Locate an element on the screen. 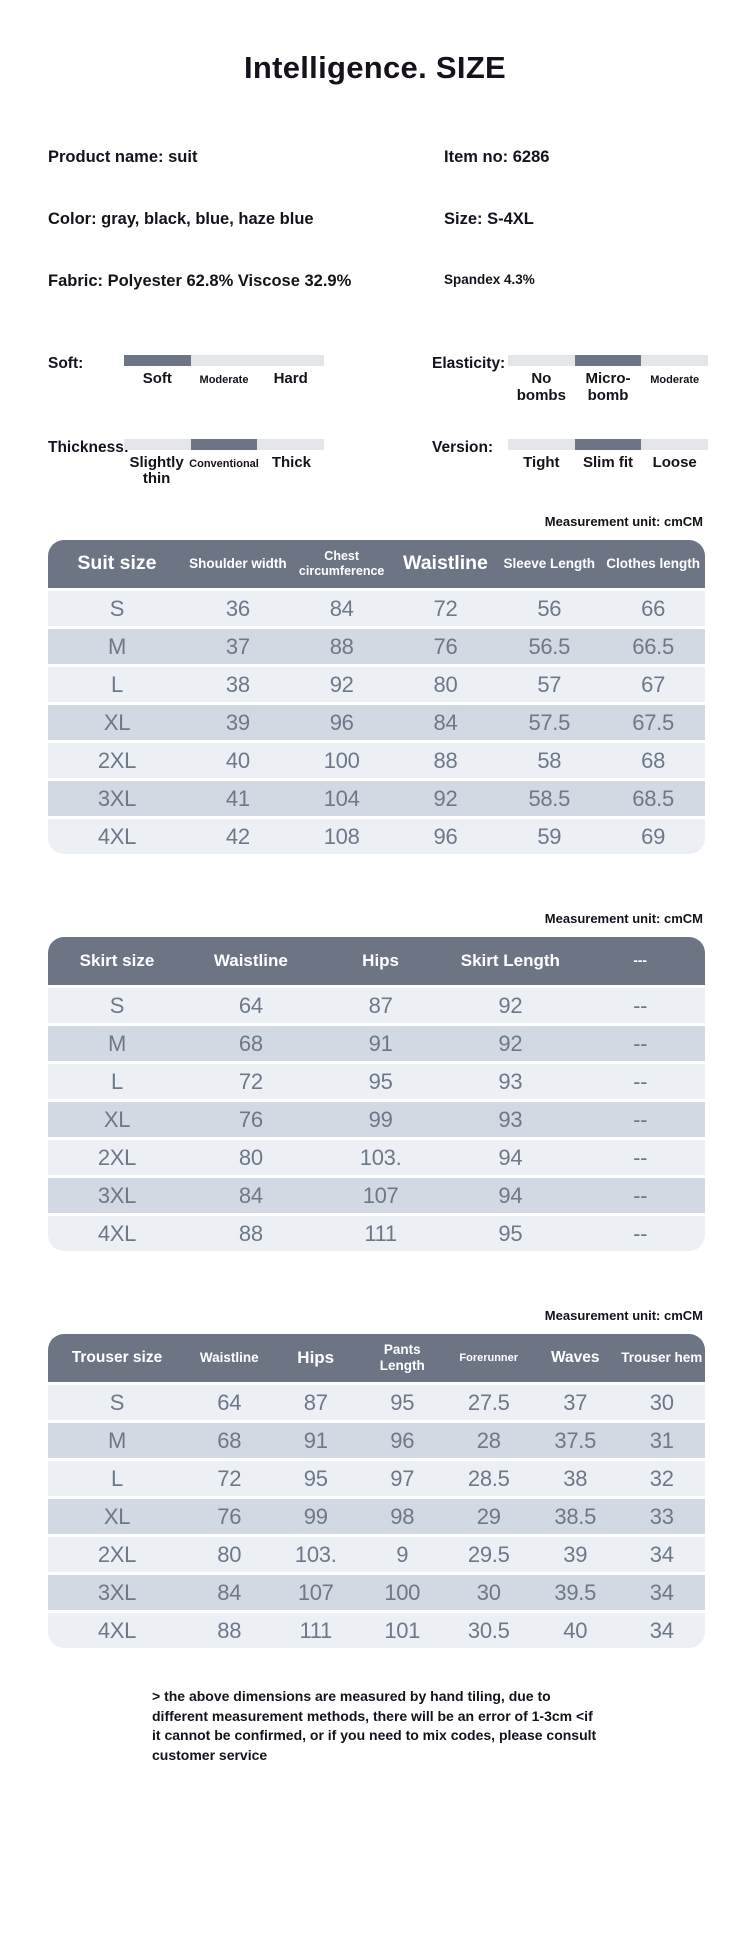 Image resolution: width=750 pixels, height=1934 pixels. value-cell: 30 is located at coordinates (661, 1403).